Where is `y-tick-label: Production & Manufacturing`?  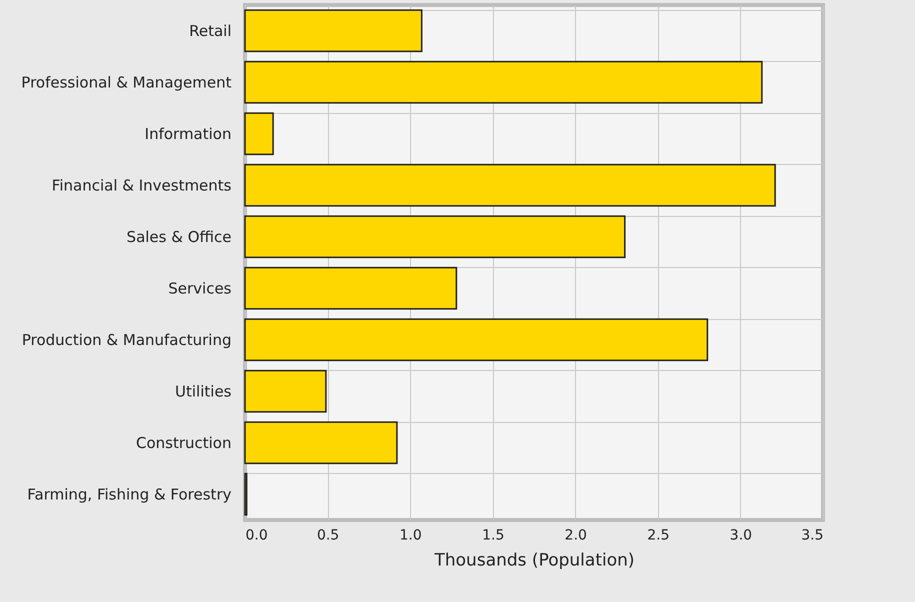
y-tick-label: Production & Manufacturing is located at coordinates (127, 339).